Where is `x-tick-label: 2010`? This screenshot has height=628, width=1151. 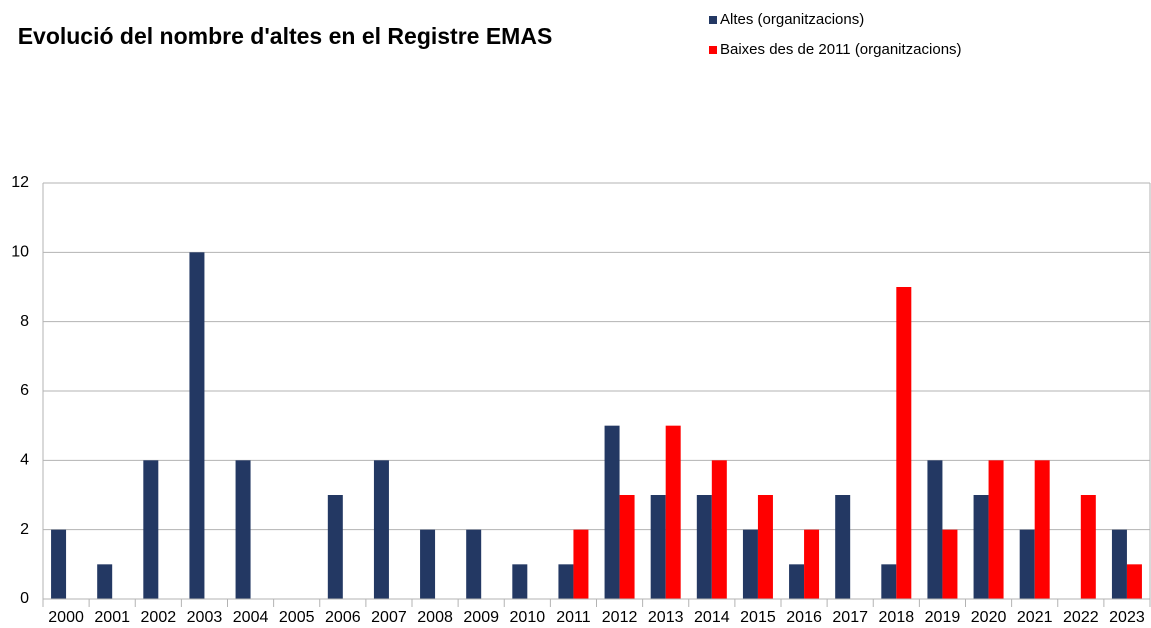 x-tick-label: 2010 is located at coordinates (528, 617).